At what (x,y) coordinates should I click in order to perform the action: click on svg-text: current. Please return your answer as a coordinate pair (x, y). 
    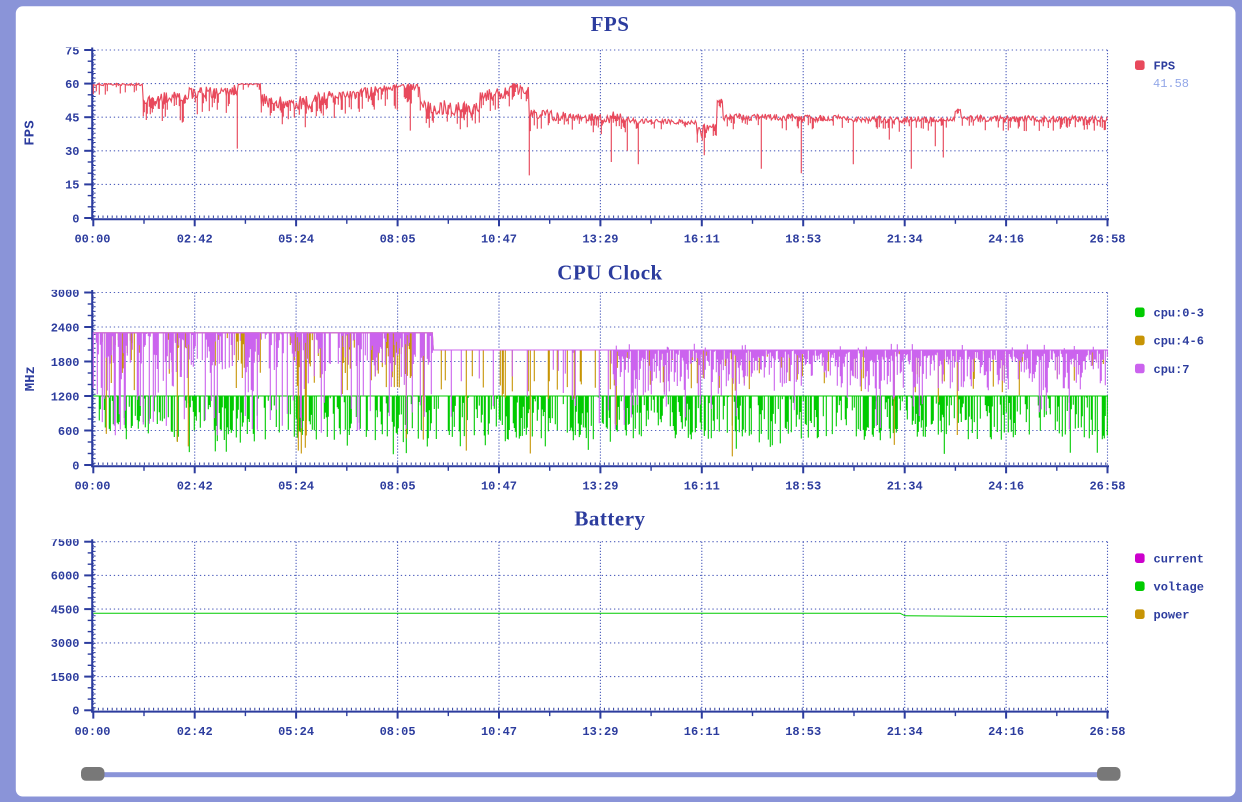
    Looking at the image, I should click on (1179, 560).